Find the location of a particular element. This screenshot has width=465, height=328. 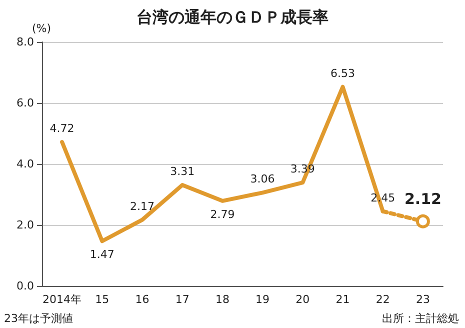

x-tick-label: 23 is located at coordinates (423, 299).